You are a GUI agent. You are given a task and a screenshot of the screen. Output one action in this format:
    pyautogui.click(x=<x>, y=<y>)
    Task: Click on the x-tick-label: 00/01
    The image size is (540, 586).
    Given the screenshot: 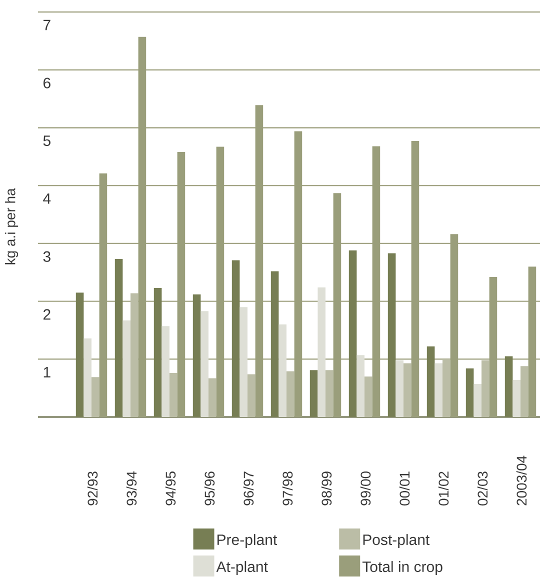 What is the action you would take?
    pyautogui.click(x=404, y=489)
    